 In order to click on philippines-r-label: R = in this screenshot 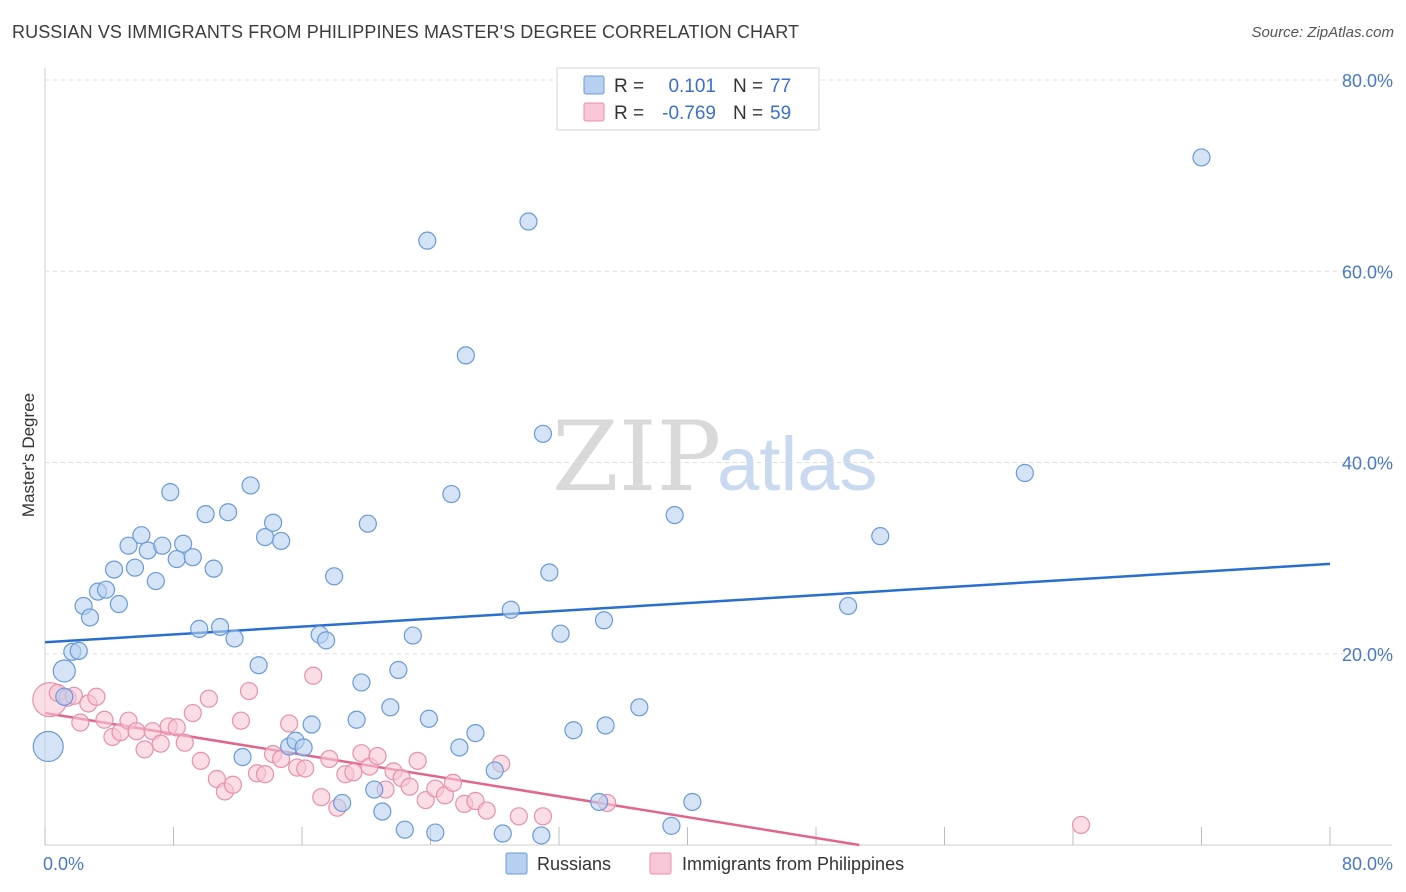, I will do `click(629, 113)`.